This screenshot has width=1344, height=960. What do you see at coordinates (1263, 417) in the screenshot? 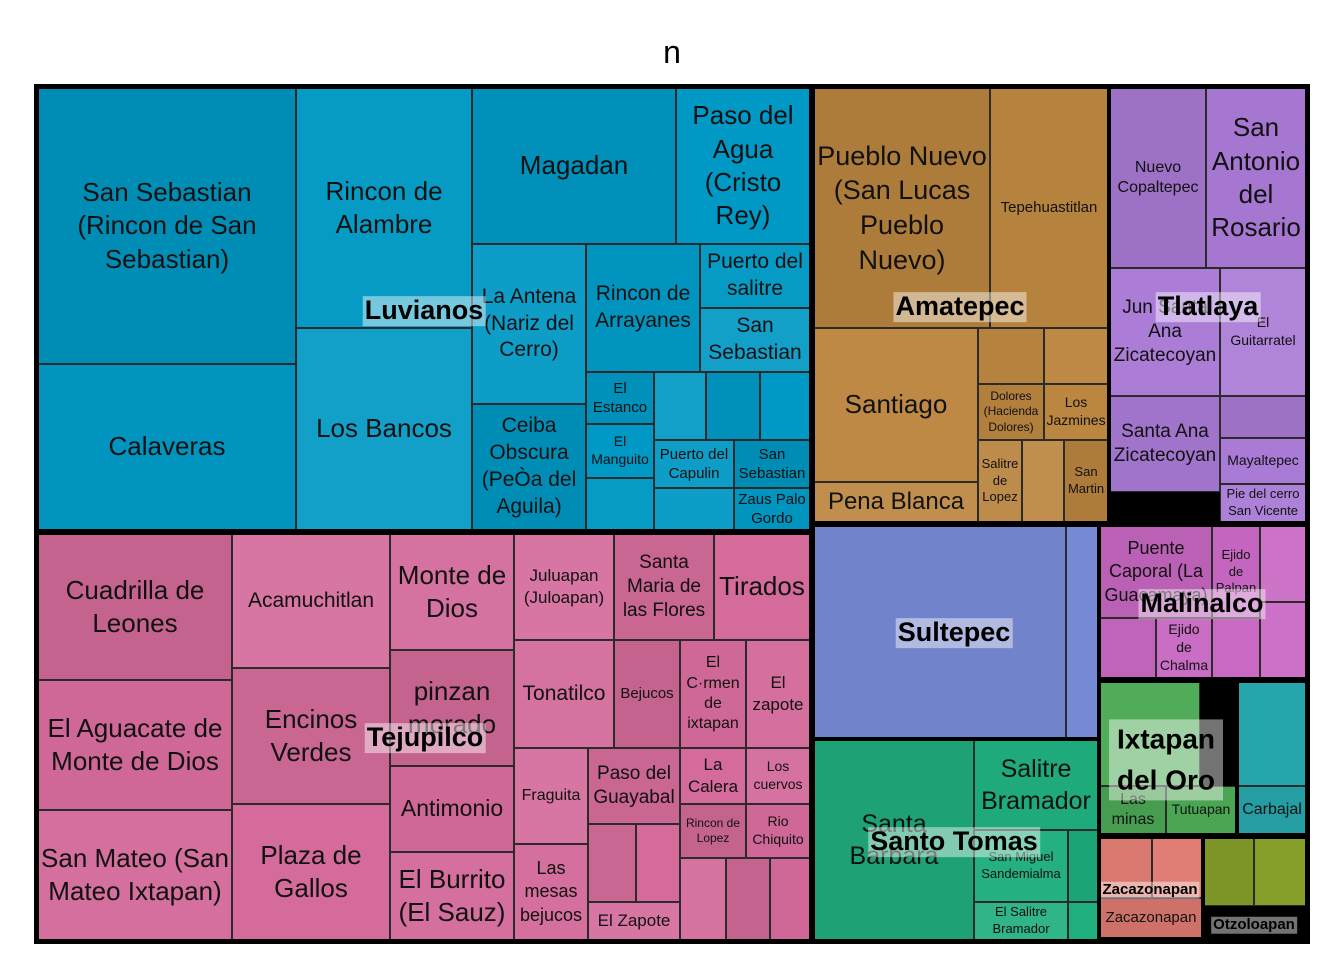
I see `tile-tla-u1` at bounding box center [1263, 417].